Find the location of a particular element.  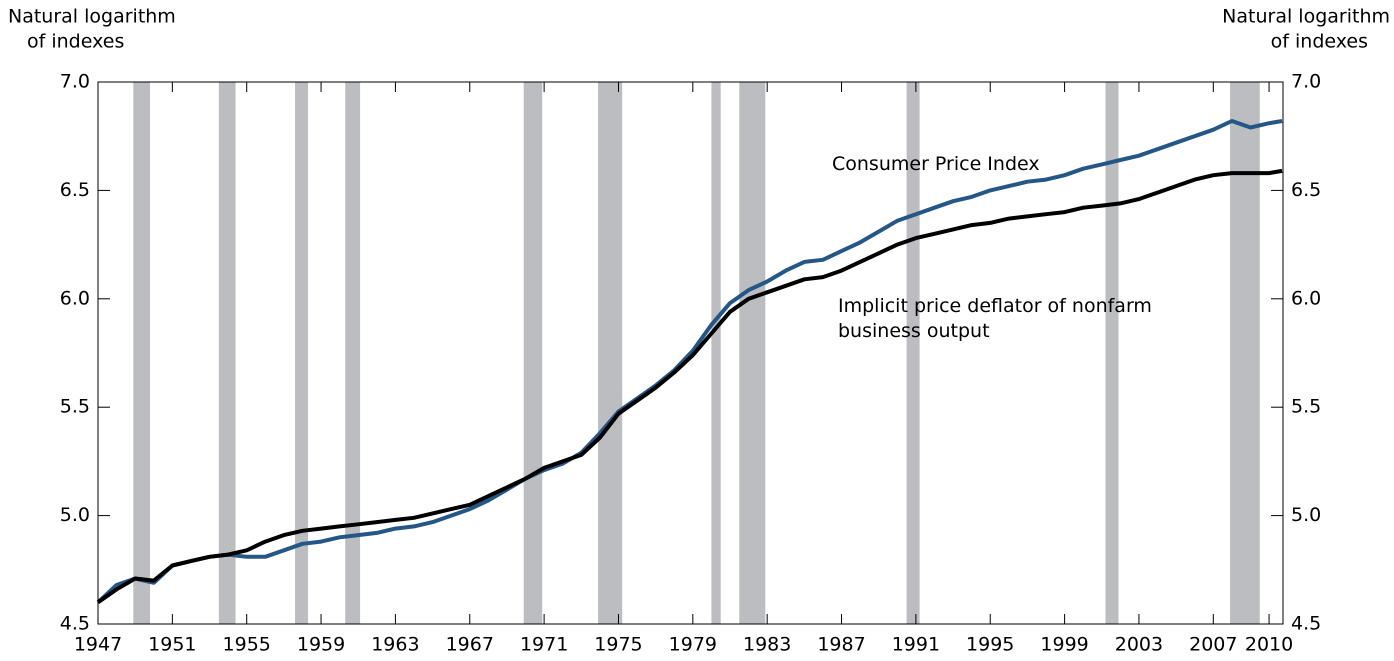

x-tick-label: 1947 is located at coordinates (98, 645).